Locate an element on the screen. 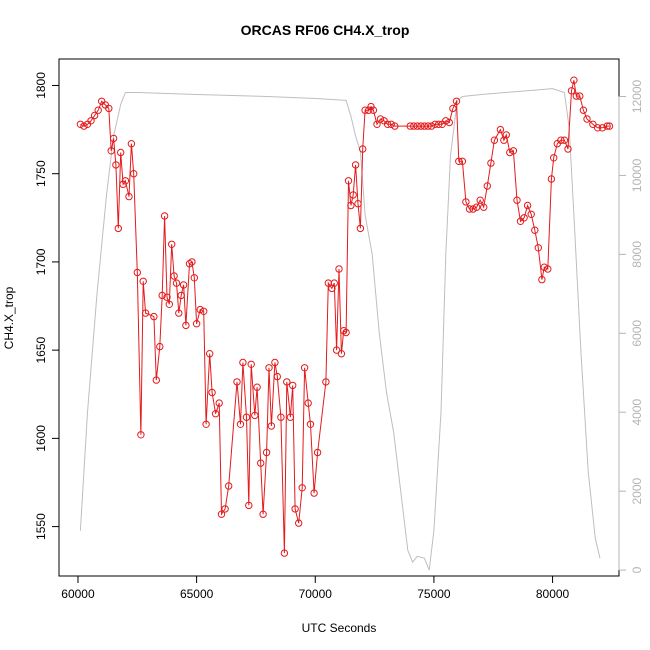 The width and height of the screenshot is (650, 650). y-tick-label: 1700 is located at coordinates (41, 261).